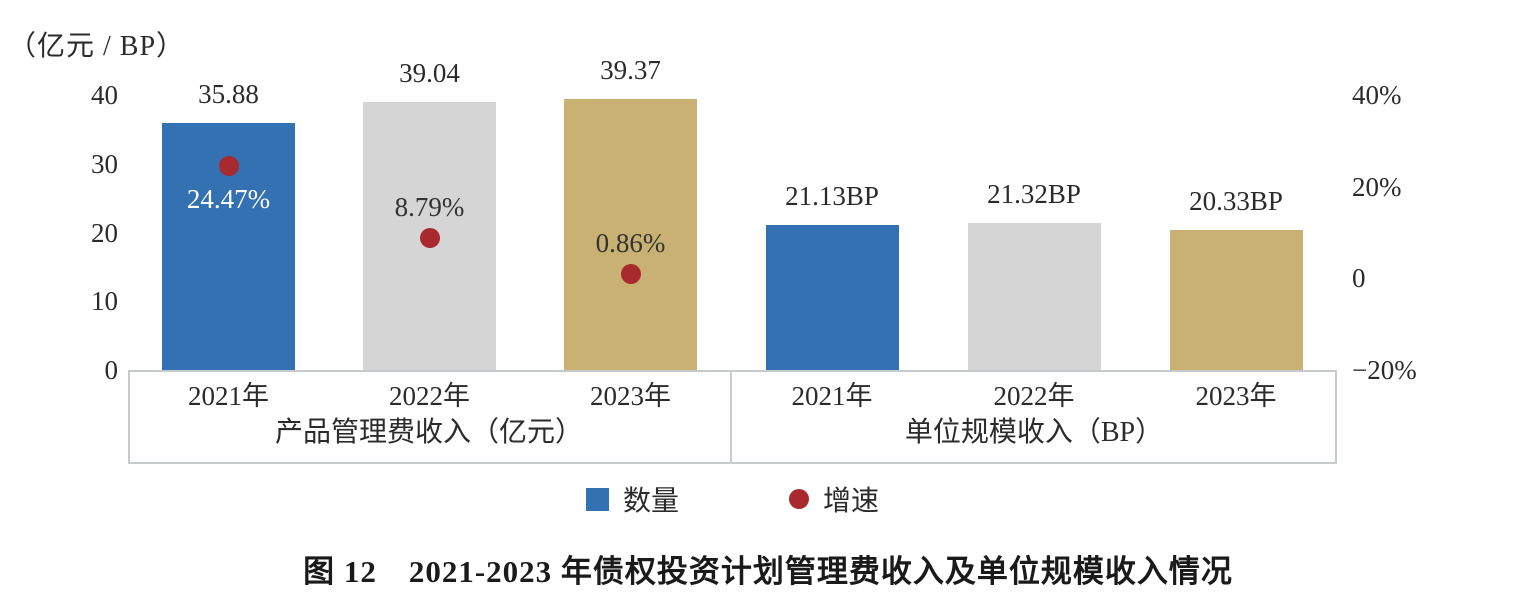 The width and height of the screenshot is (1536, 616). What do you see at coordinates (1236, 300) in the screenshot?
I see `bar-bp-2023年` at bounding box center [1236, 300].